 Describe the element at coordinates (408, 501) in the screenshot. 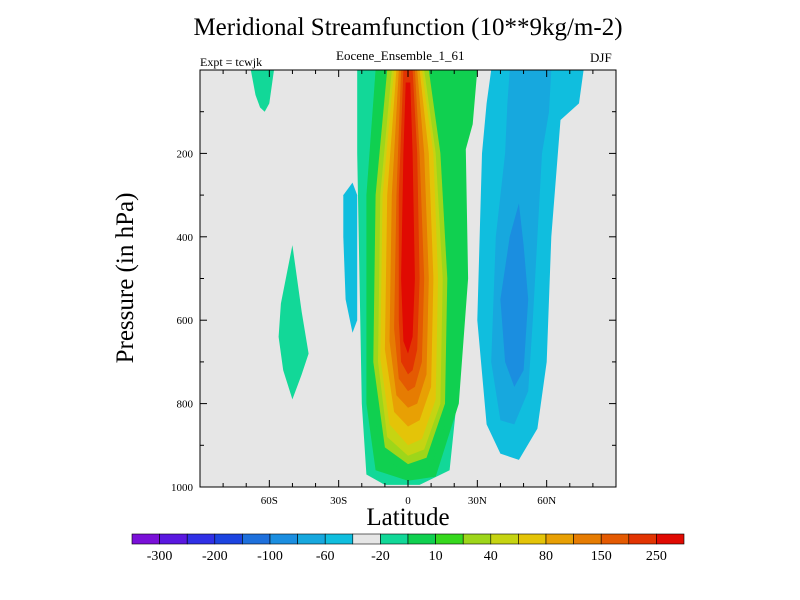

I see `x-tick-label: 0` at that location.